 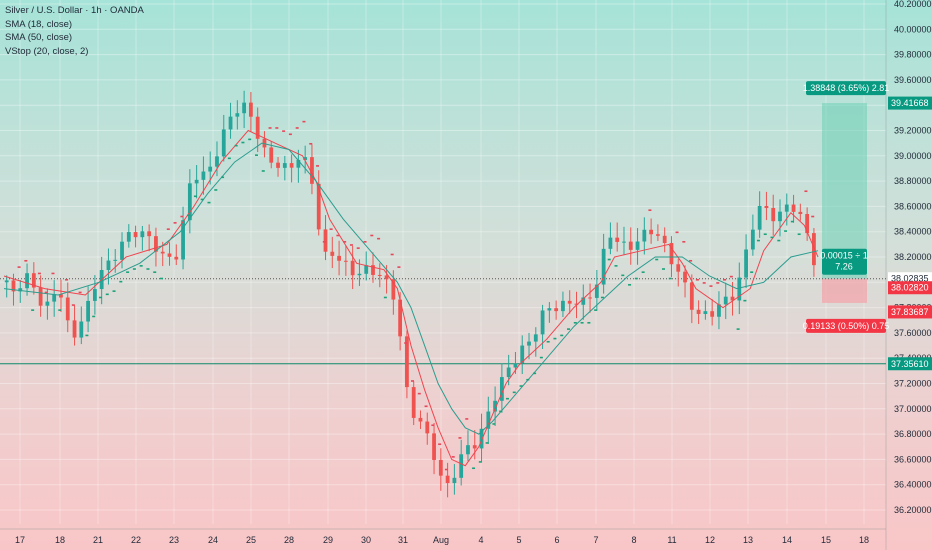 I want to click on price-tick-label: 39.60000, so click(x=913, y=80).